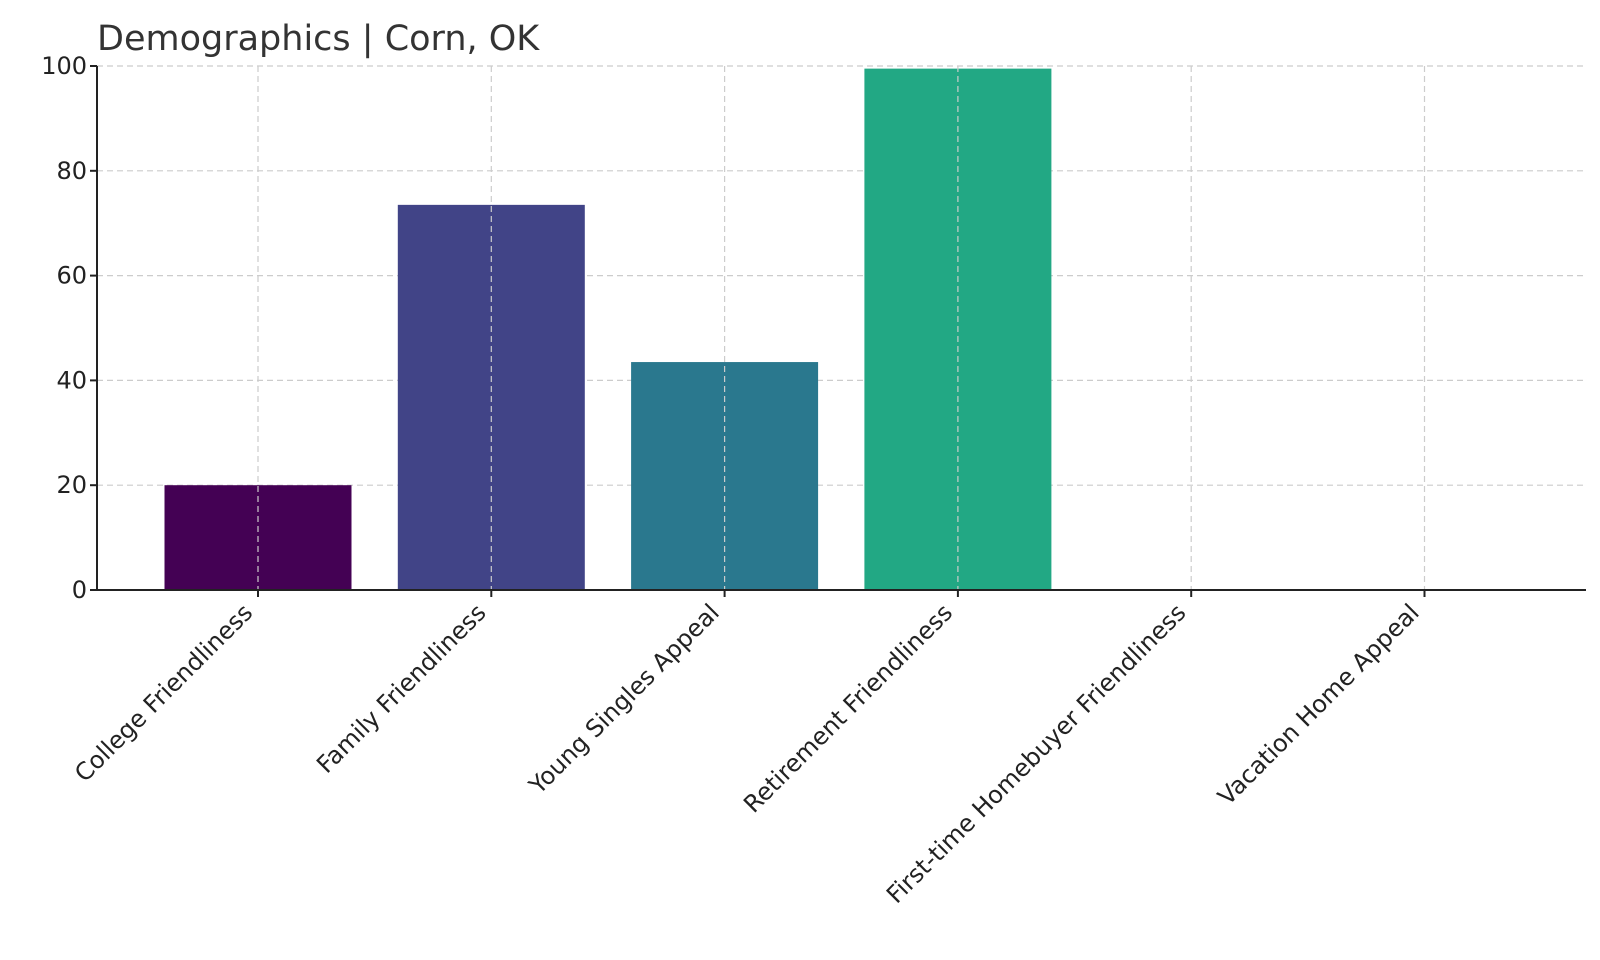 The width and height of the screenshot is (1600, 960). What do you see at coordinates (71, 276) in the screenshot?
I see `y-tick-label: 60` at bounding box center [71, 276].